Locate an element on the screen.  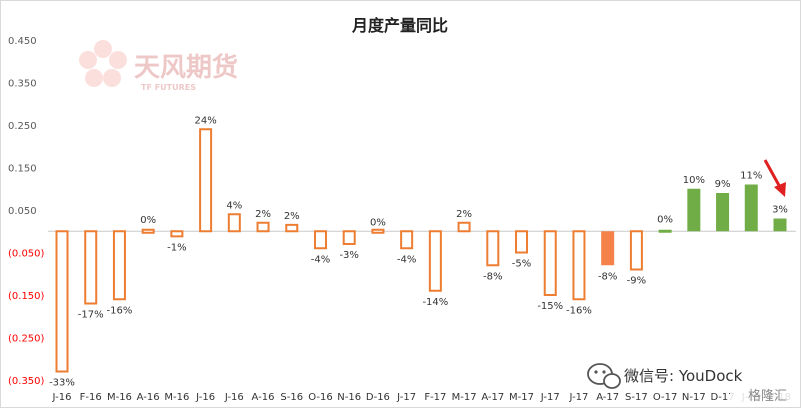
x-tick-label: N-17 is located at coordinates (694, 397).